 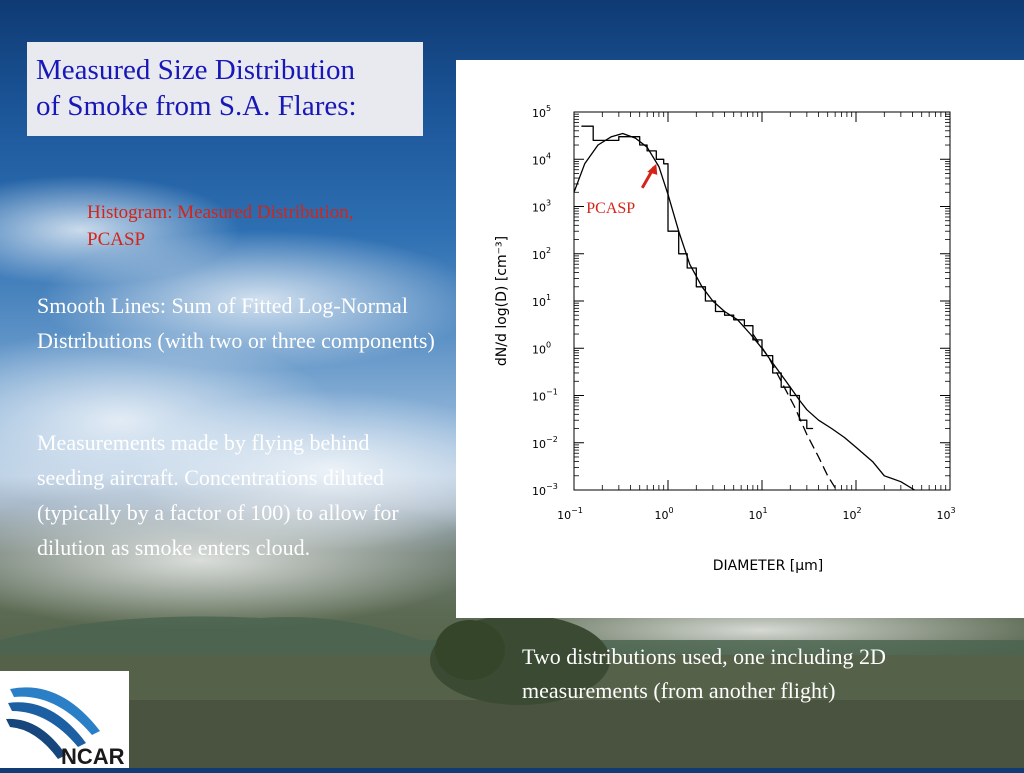 I want to click on y-tick-label: 10⁴, so click(x=541, y=159).